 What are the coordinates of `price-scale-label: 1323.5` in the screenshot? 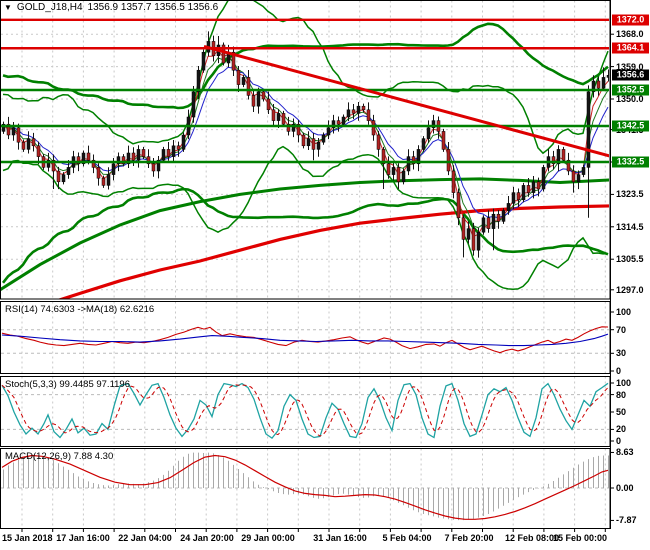 It's located at (630, 194).